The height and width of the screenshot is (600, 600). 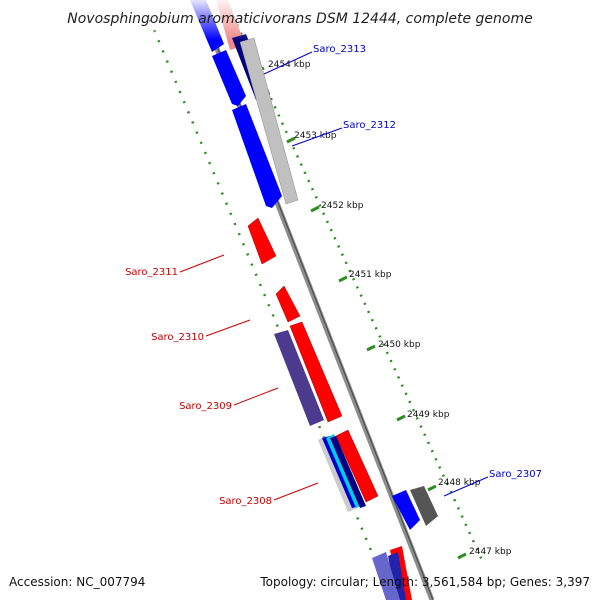 What do you see at coordinates (205, 406) in the screenshot?
I see `gene-label-saro-2309: Saro_2309` at bounding box center [205, 406].